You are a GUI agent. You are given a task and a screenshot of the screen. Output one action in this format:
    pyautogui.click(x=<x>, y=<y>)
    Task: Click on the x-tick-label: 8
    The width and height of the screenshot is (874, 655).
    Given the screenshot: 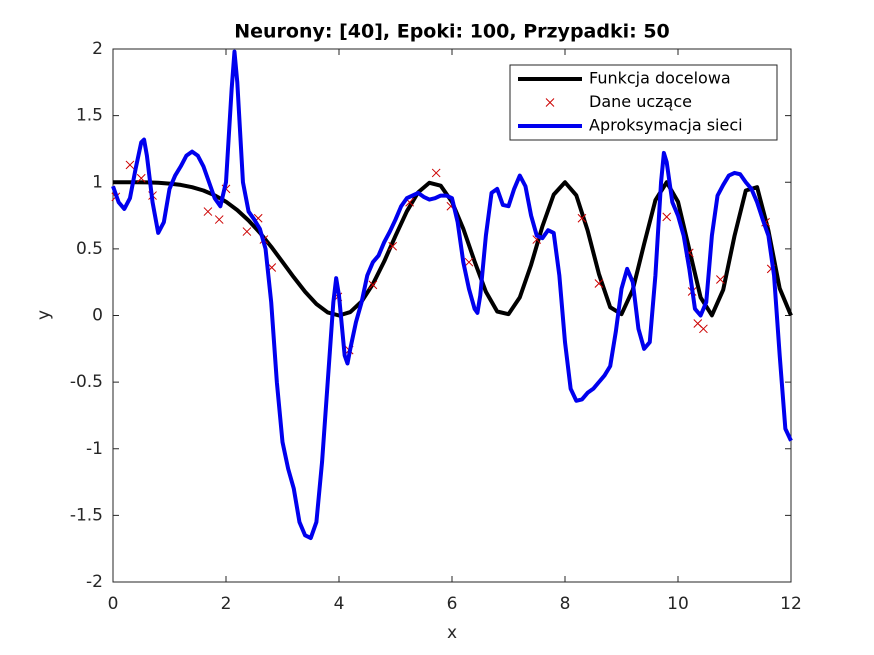 What is the action you would take?
    pyautogui.click(x=565, y=604)
    